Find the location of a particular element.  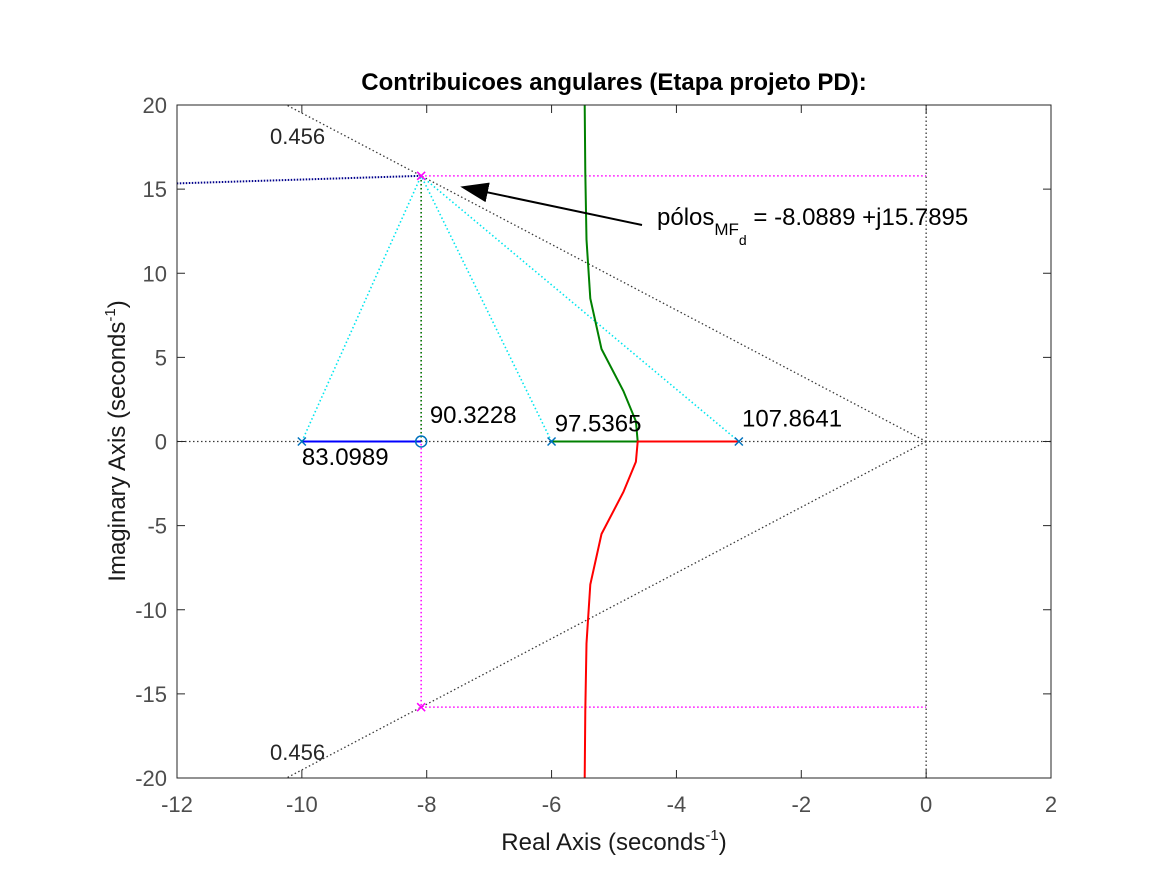

y-tick-label: 20 is located at coordinates (155, 105).